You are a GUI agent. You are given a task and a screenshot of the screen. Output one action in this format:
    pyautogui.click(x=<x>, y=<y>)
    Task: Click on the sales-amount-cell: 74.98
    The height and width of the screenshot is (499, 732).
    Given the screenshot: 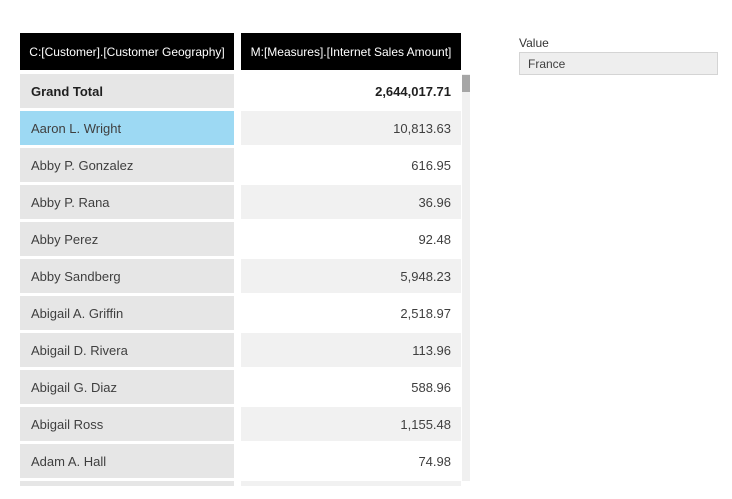 What is the action you would take?
    pyautogui.click(x=351, y=461)
    